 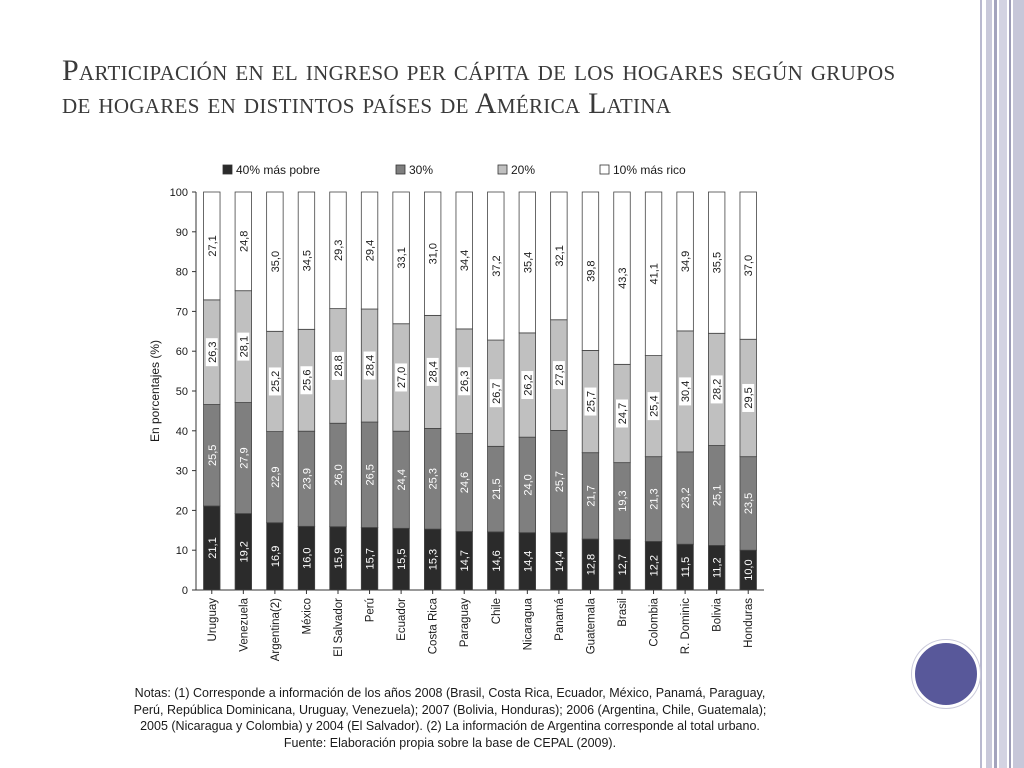 What do you see at coordinates (497, 488) in the screenshot?
I see `data-label: 21,5` at bounding box center [497, 488].